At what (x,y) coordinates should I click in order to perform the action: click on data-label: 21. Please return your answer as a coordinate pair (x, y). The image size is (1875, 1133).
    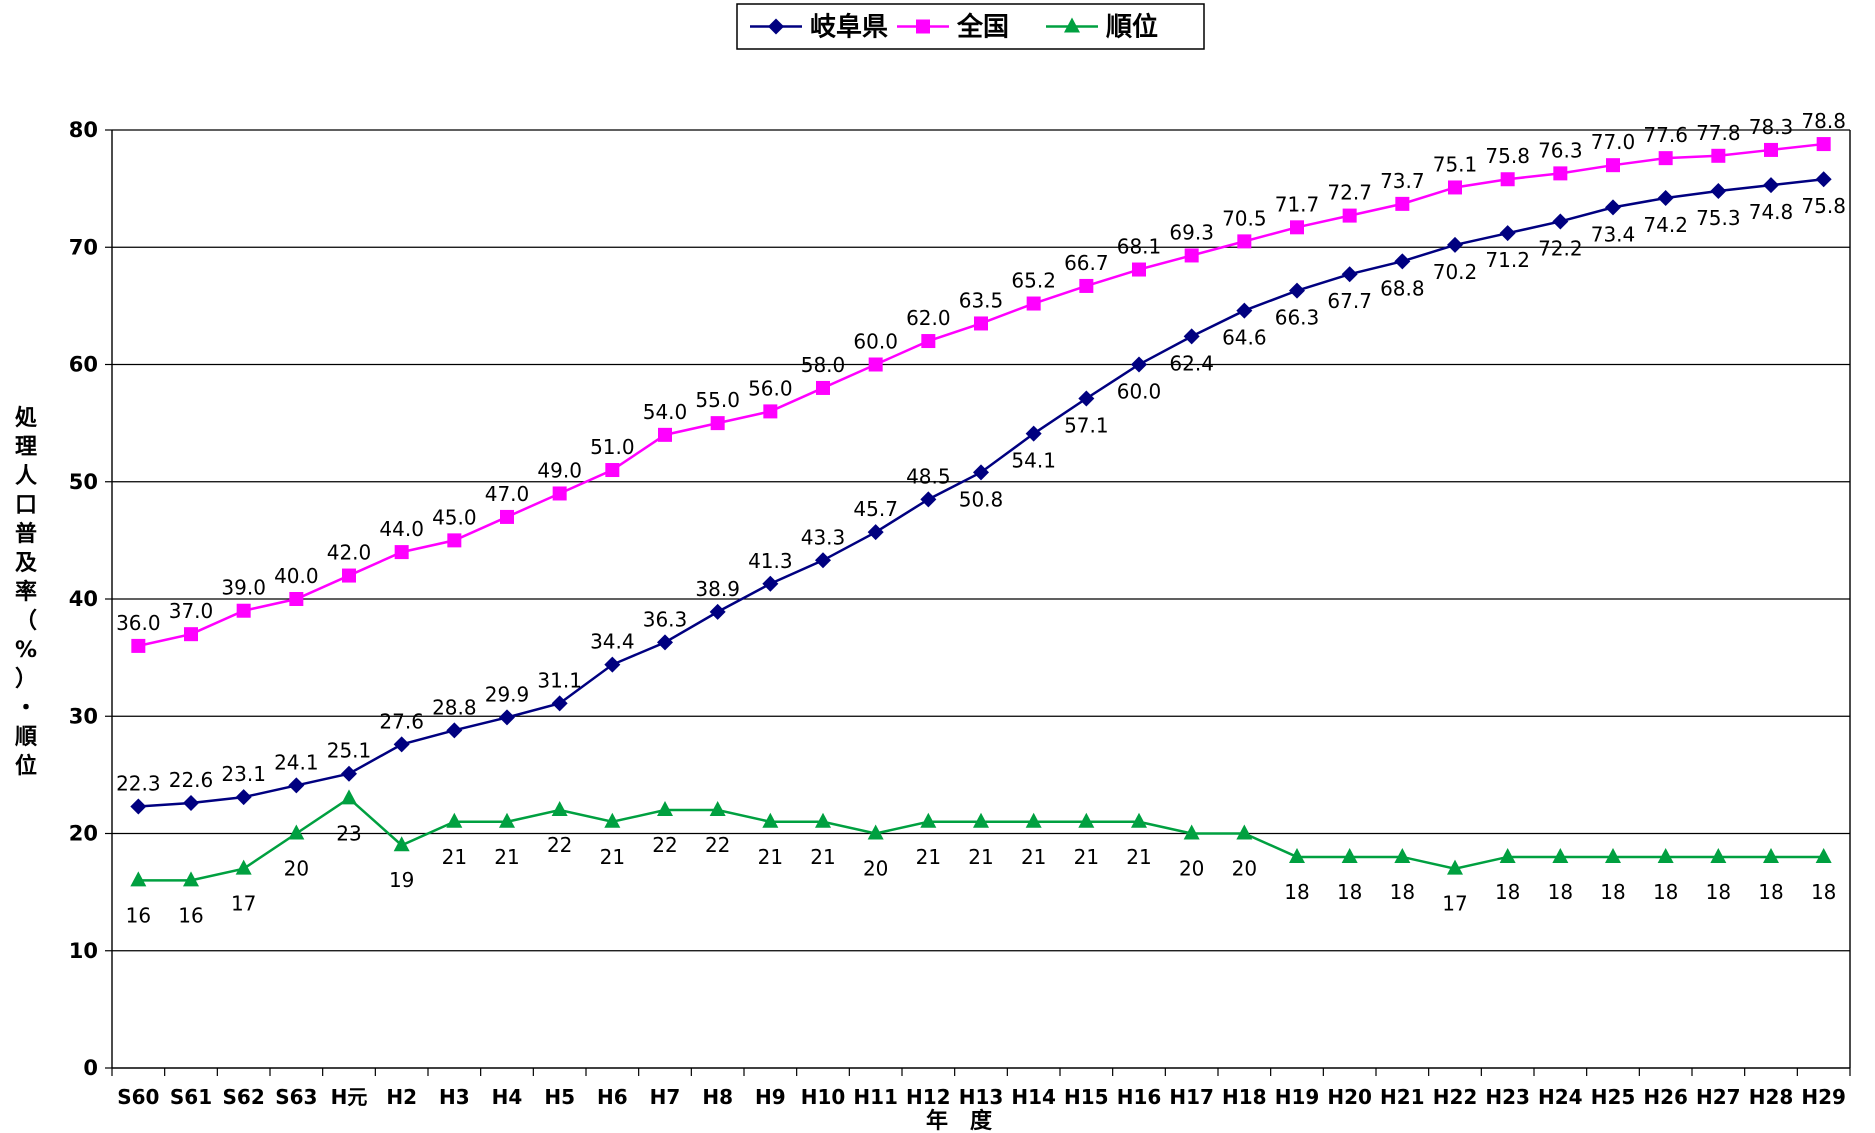
    Looking at the image, I should click on (928, 857).